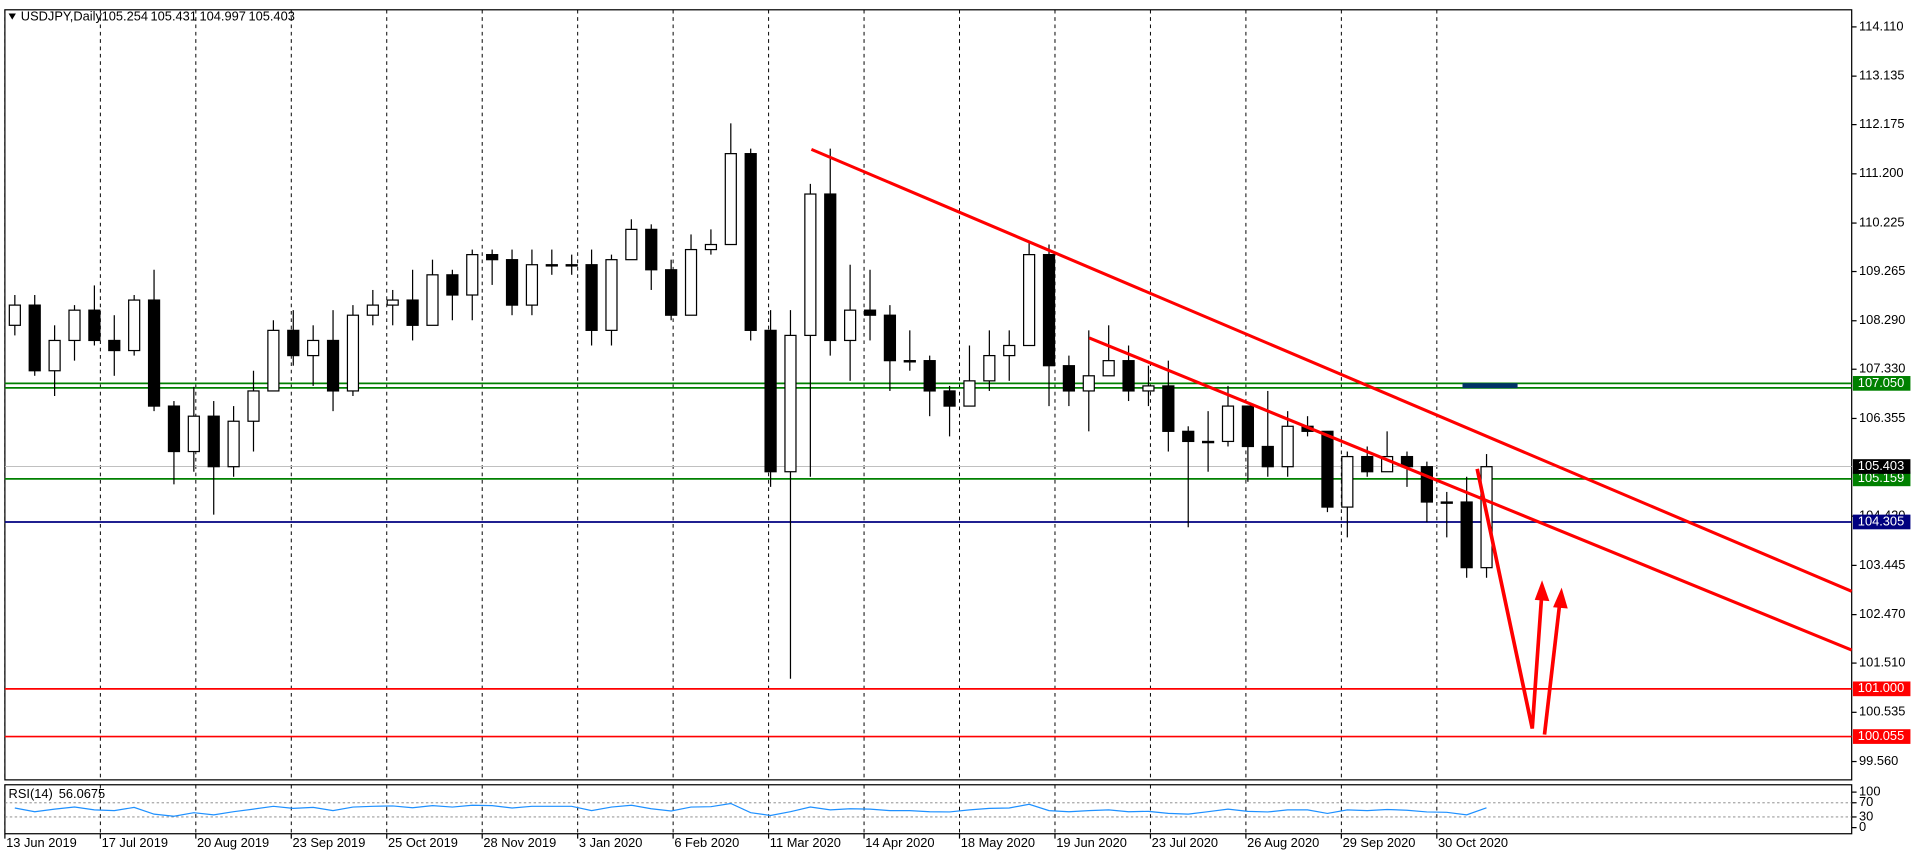 The height and width of the screenshot is (857, 1919). What do you see at coordinates (1490, 386) in the screenshot?
I see `marker` at bounding box center [1490, 386].